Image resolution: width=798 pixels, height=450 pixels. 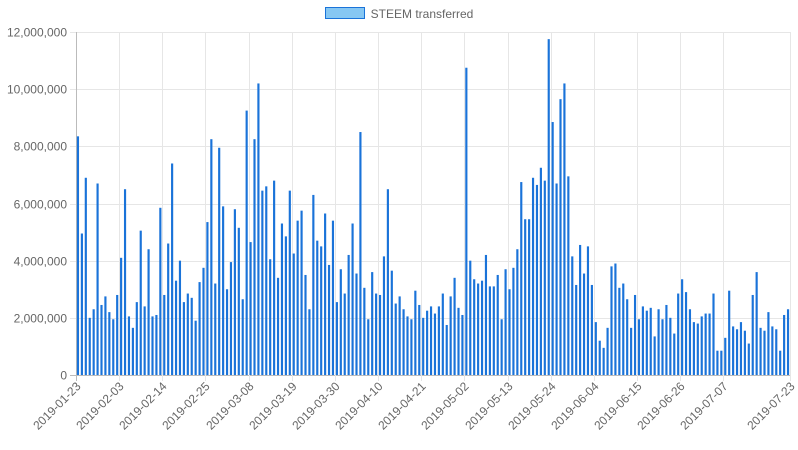 I want to click on y-tick-label: 6,000,000, so click(x=41, y=205).